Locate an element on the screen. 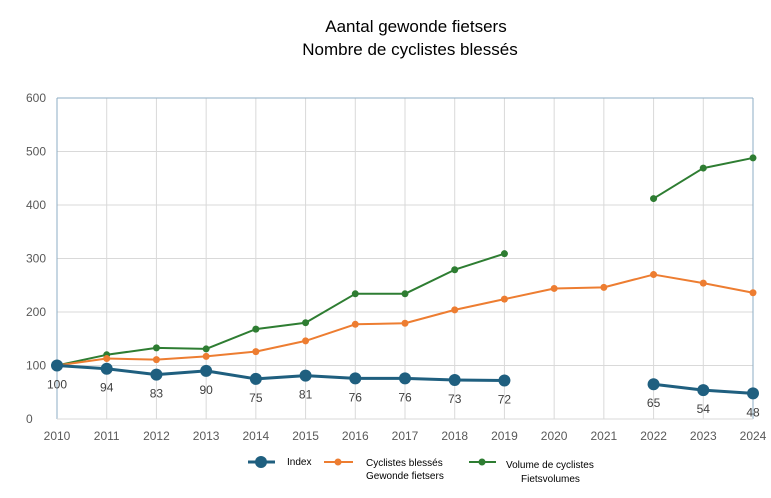 This screenshot has height=498, width=771. chart-title-line-2: Nombre de cyclistes blessés is located at coordinates (409, 49).